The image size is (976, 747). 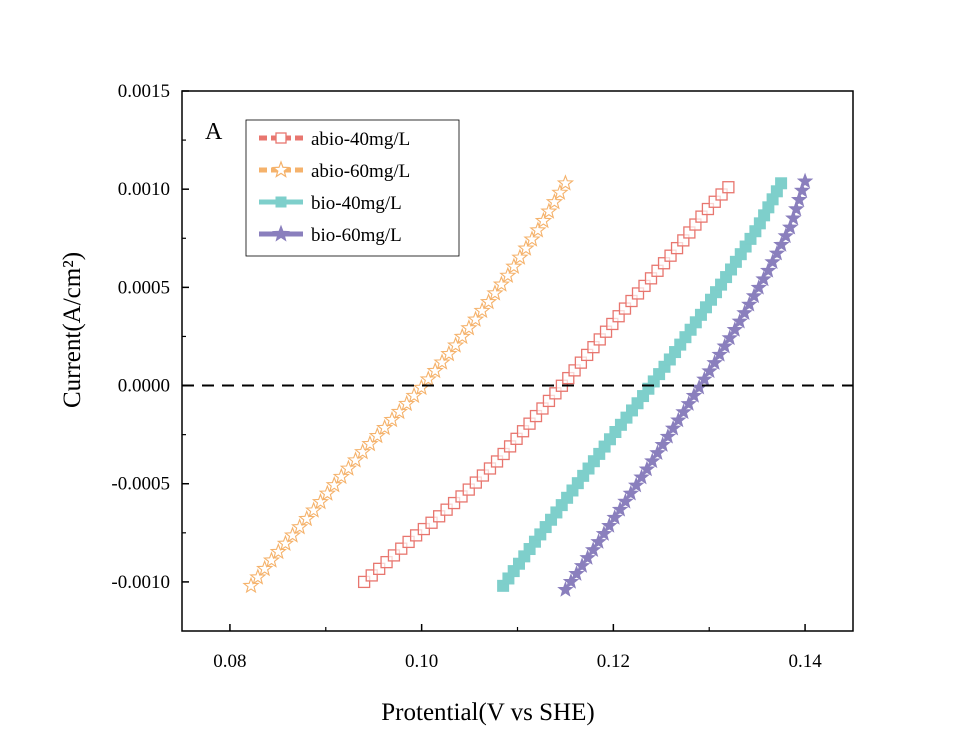 I want to click on y-axis-title: Current(A/cm²), so click(x=72, y=330).